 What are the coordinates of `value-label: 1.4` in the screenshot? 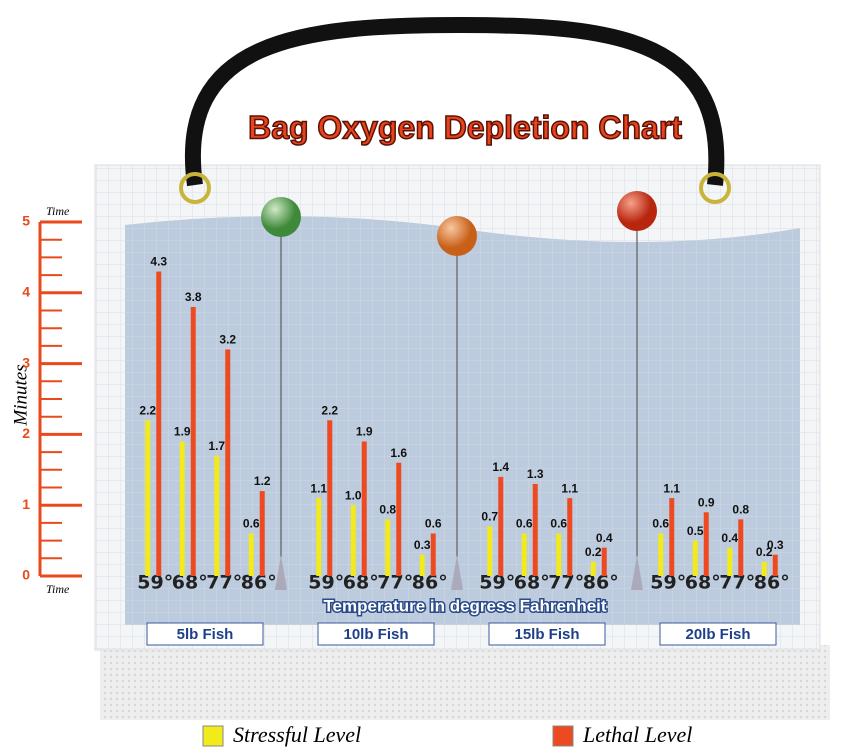 It's located at (500, 467).